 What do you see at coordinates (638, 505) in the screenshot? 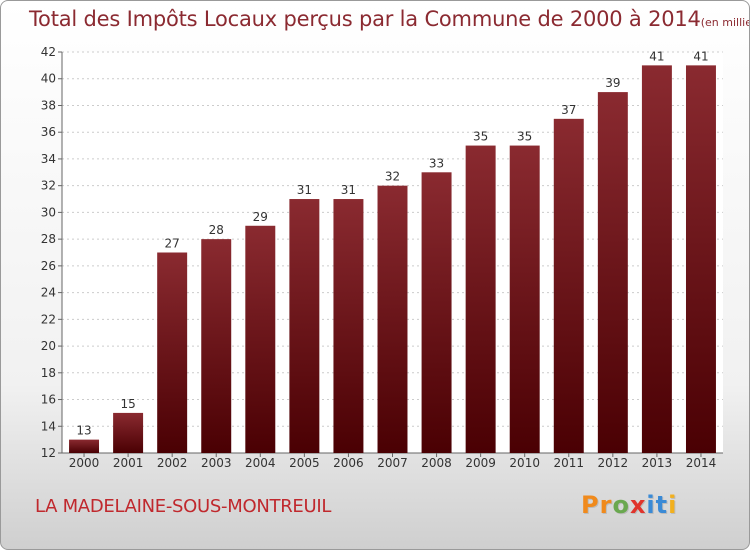
I see `logo-letter: x` at bounding box center [638, 505].